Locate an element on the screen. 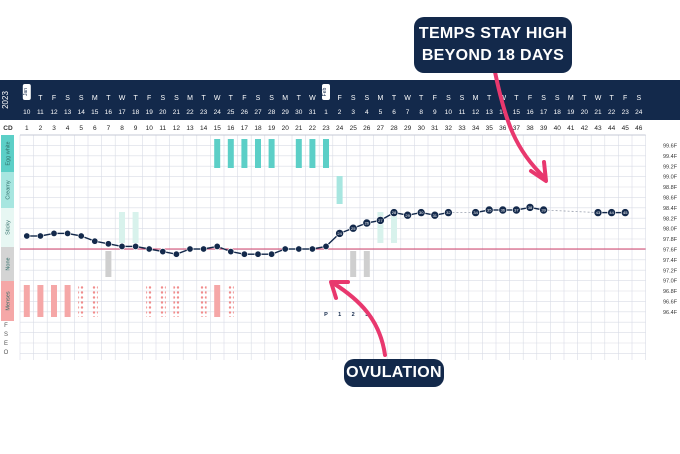 This screenshot has height=454, width=680. cycle-day-label: 14 is located at coordinates (204, 128).